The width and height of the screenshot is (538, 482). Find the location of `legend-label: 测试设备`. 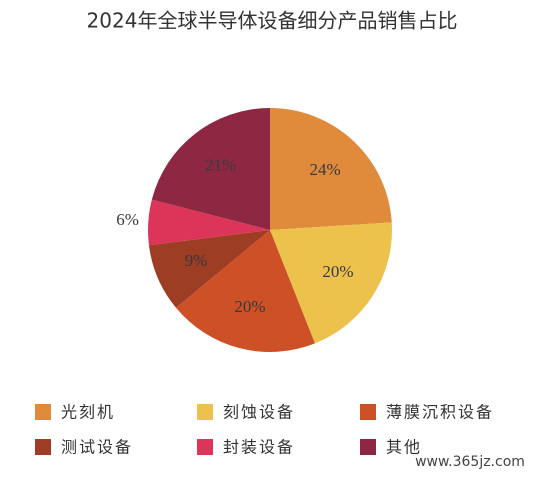

legend-label: 测试设备 is located at coordinates (97, 447).